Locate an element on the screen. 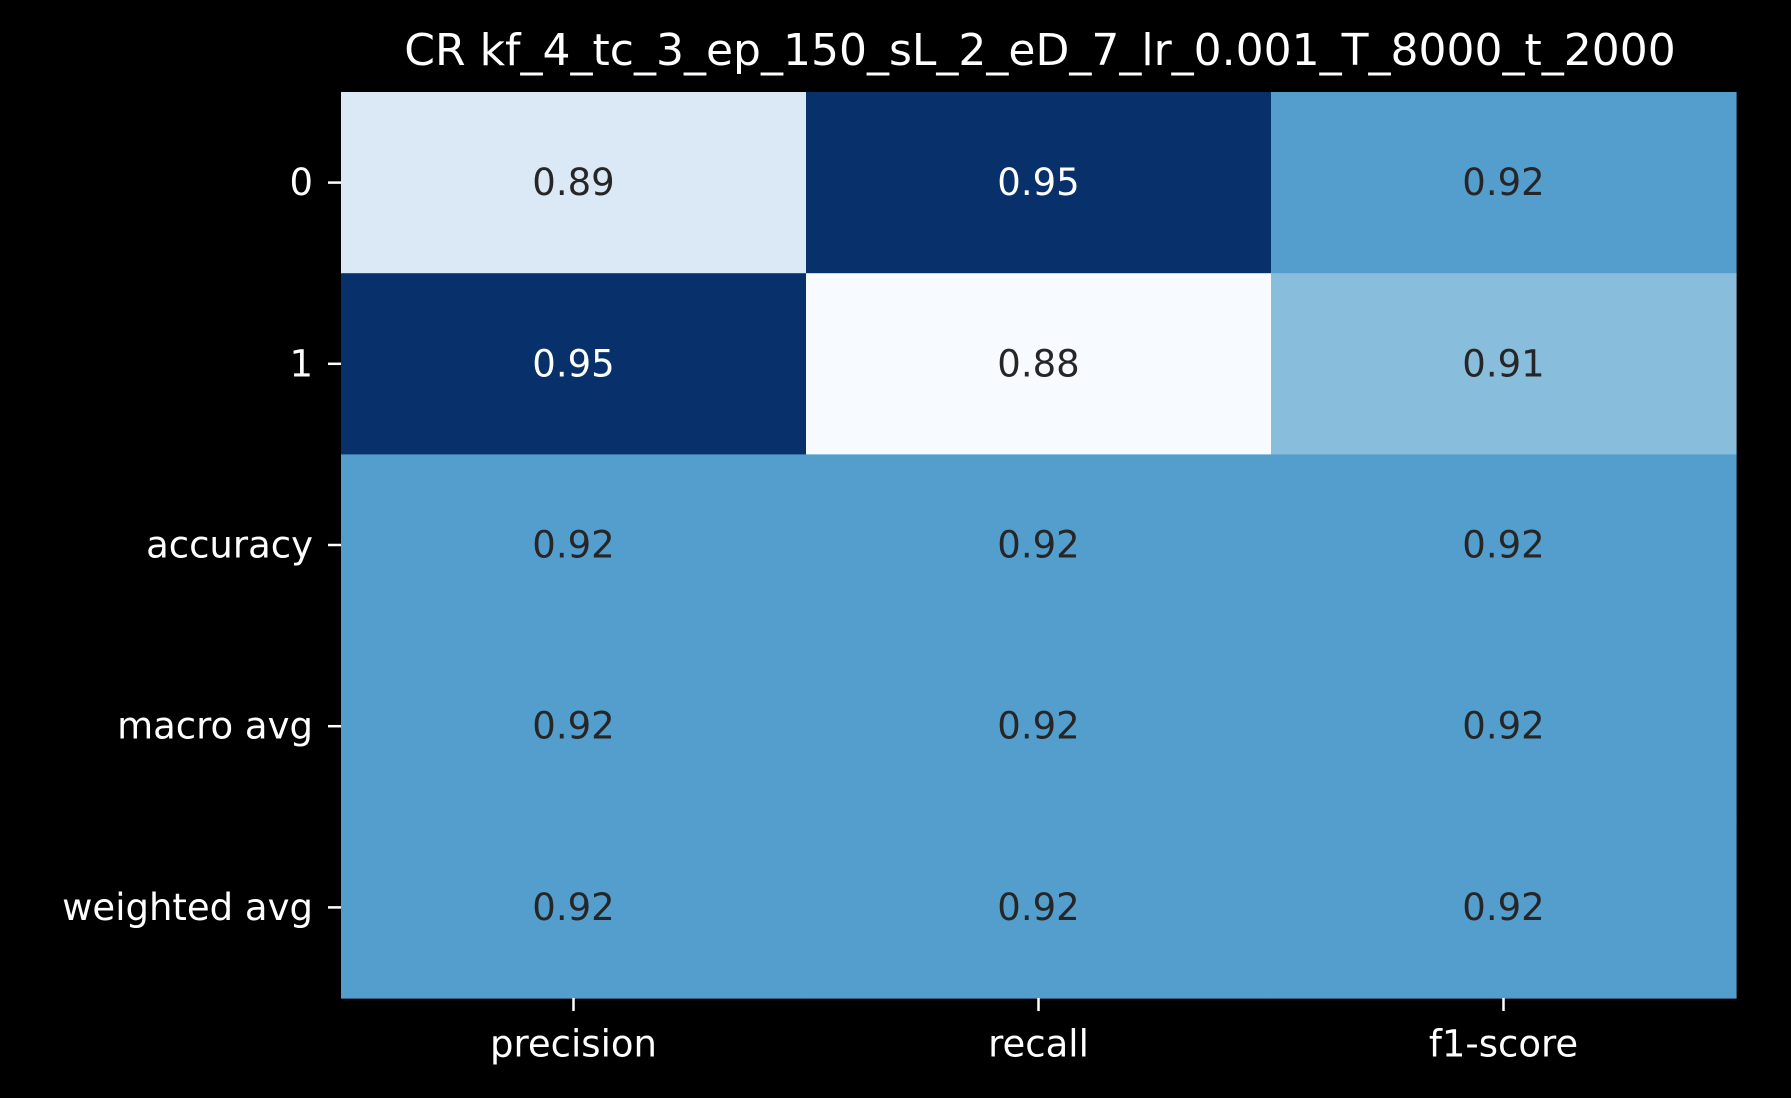  cell-value-label: 0.89 is located at coordinates (573, 182).